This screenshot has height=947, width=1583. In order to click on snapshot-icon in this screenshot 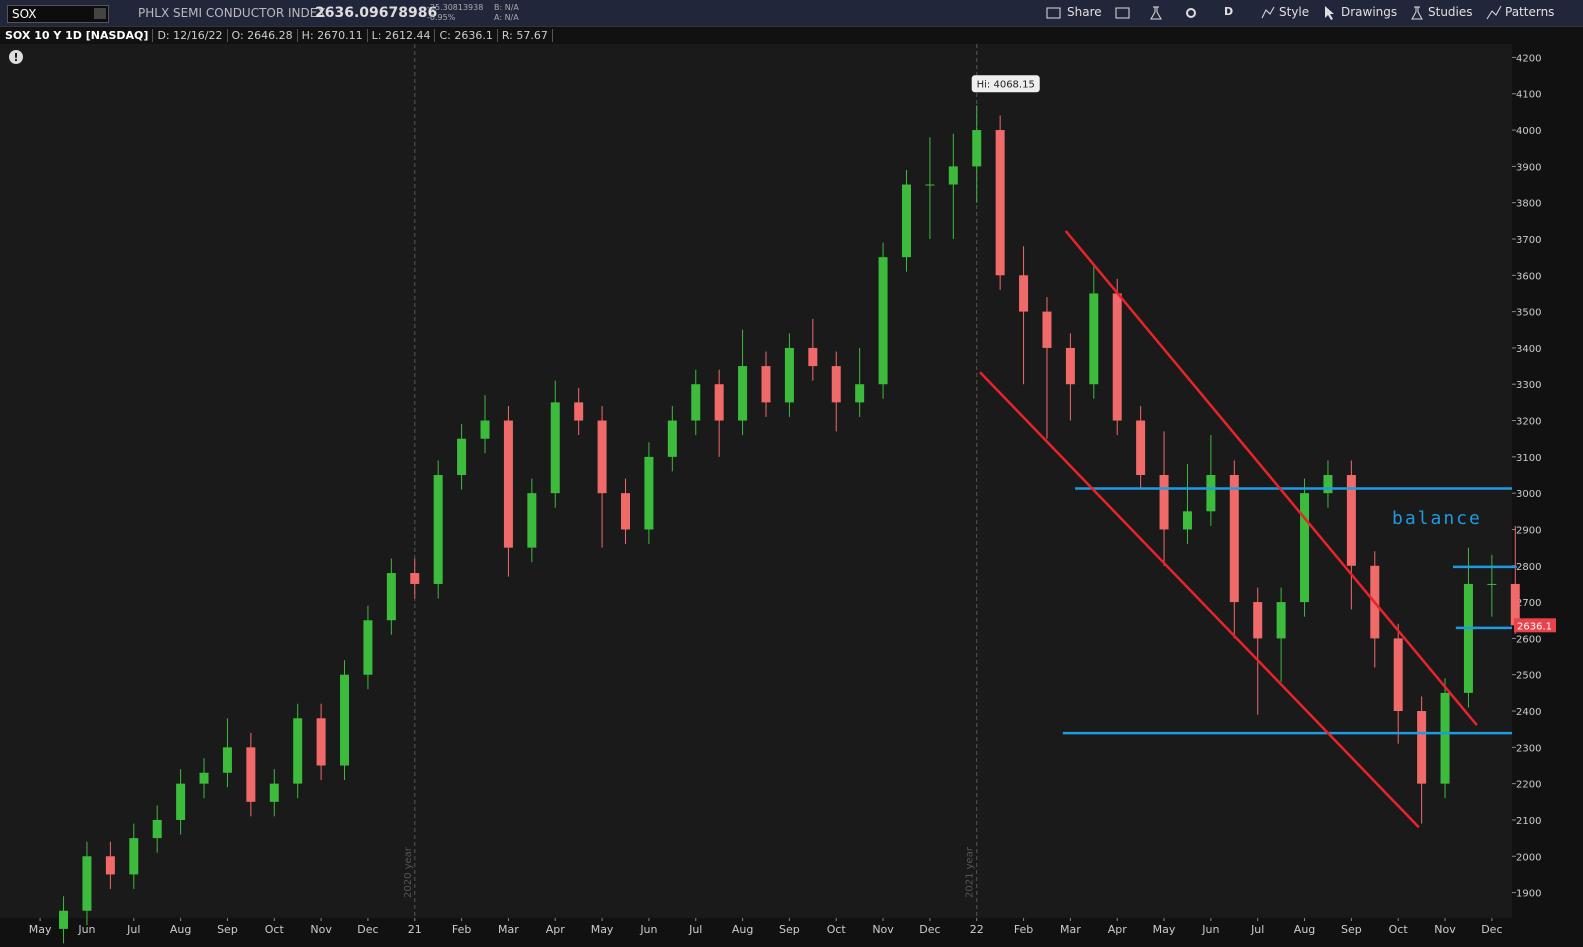, I will do `click(1122, 13)`.